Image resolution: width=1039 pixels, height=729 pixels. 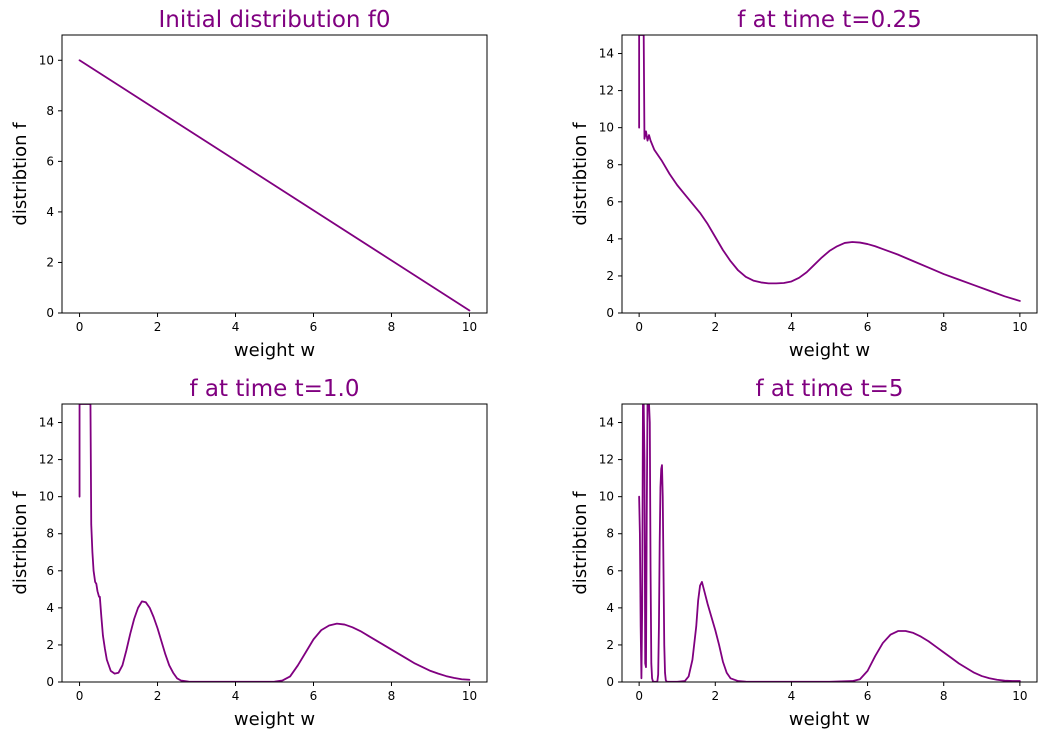 I want to click on chart-title: f at time t=0.25, so click(x=829, y=20).